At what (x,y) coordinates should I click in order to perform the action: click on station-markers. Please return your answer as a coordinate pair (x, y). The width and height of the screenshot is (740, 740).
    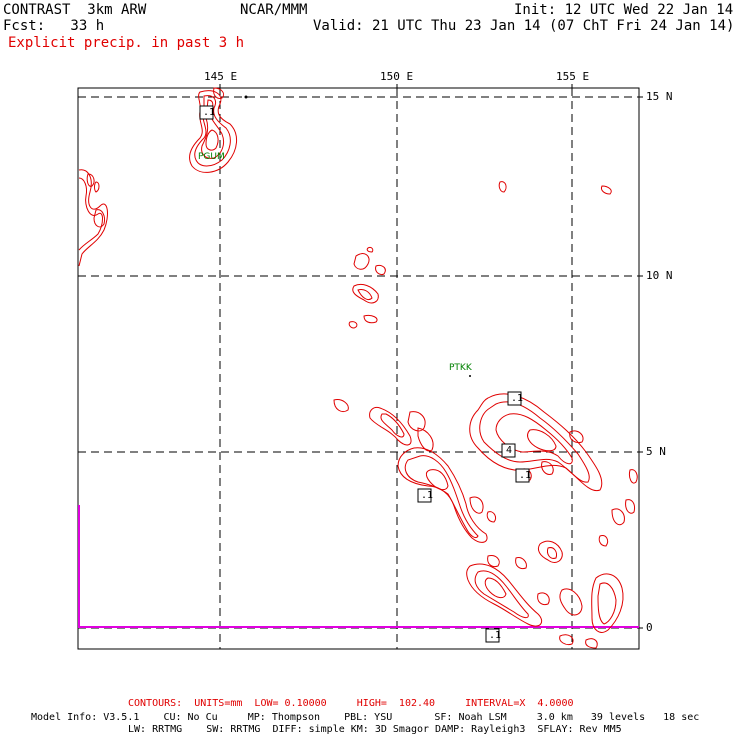
    Looking at the image, I should click on (357, 236).